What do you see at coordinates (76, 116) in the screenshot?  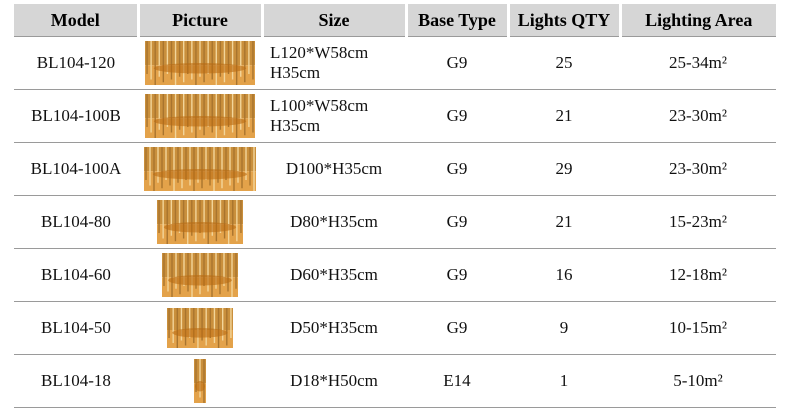 I see `model-cell: BL104-100B` at bounding box center [76, 116].